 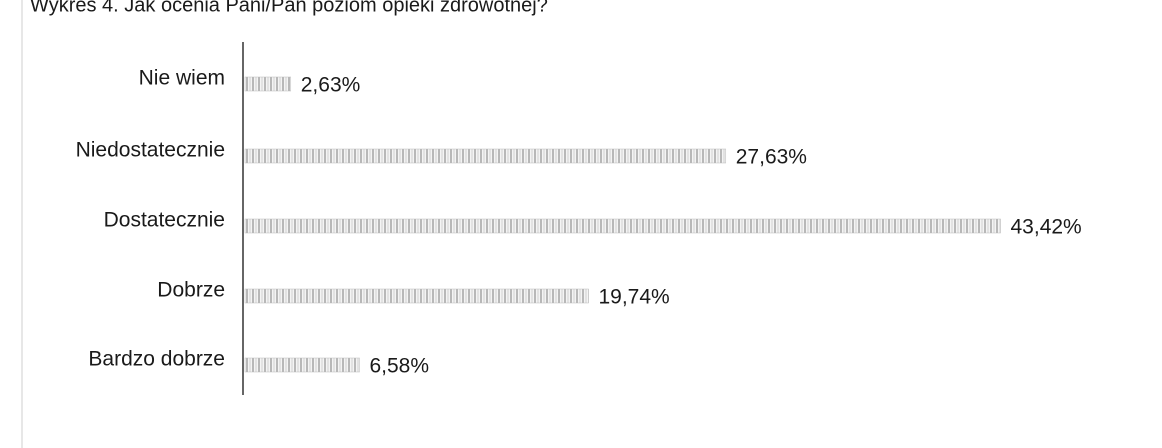 I want to click on value-label: 2,63%, so click(x=331, y=85).